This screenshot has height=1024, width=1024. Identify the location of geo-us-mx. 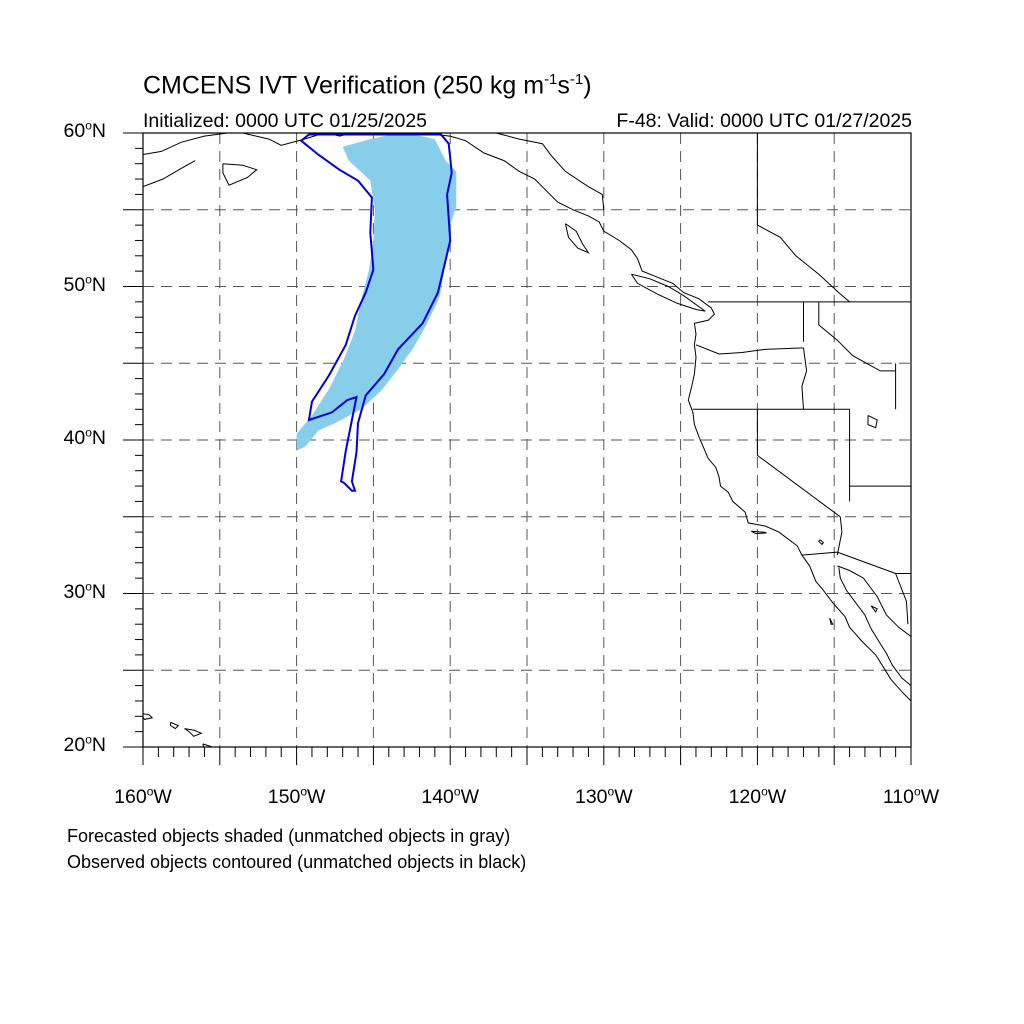
(856, 562).